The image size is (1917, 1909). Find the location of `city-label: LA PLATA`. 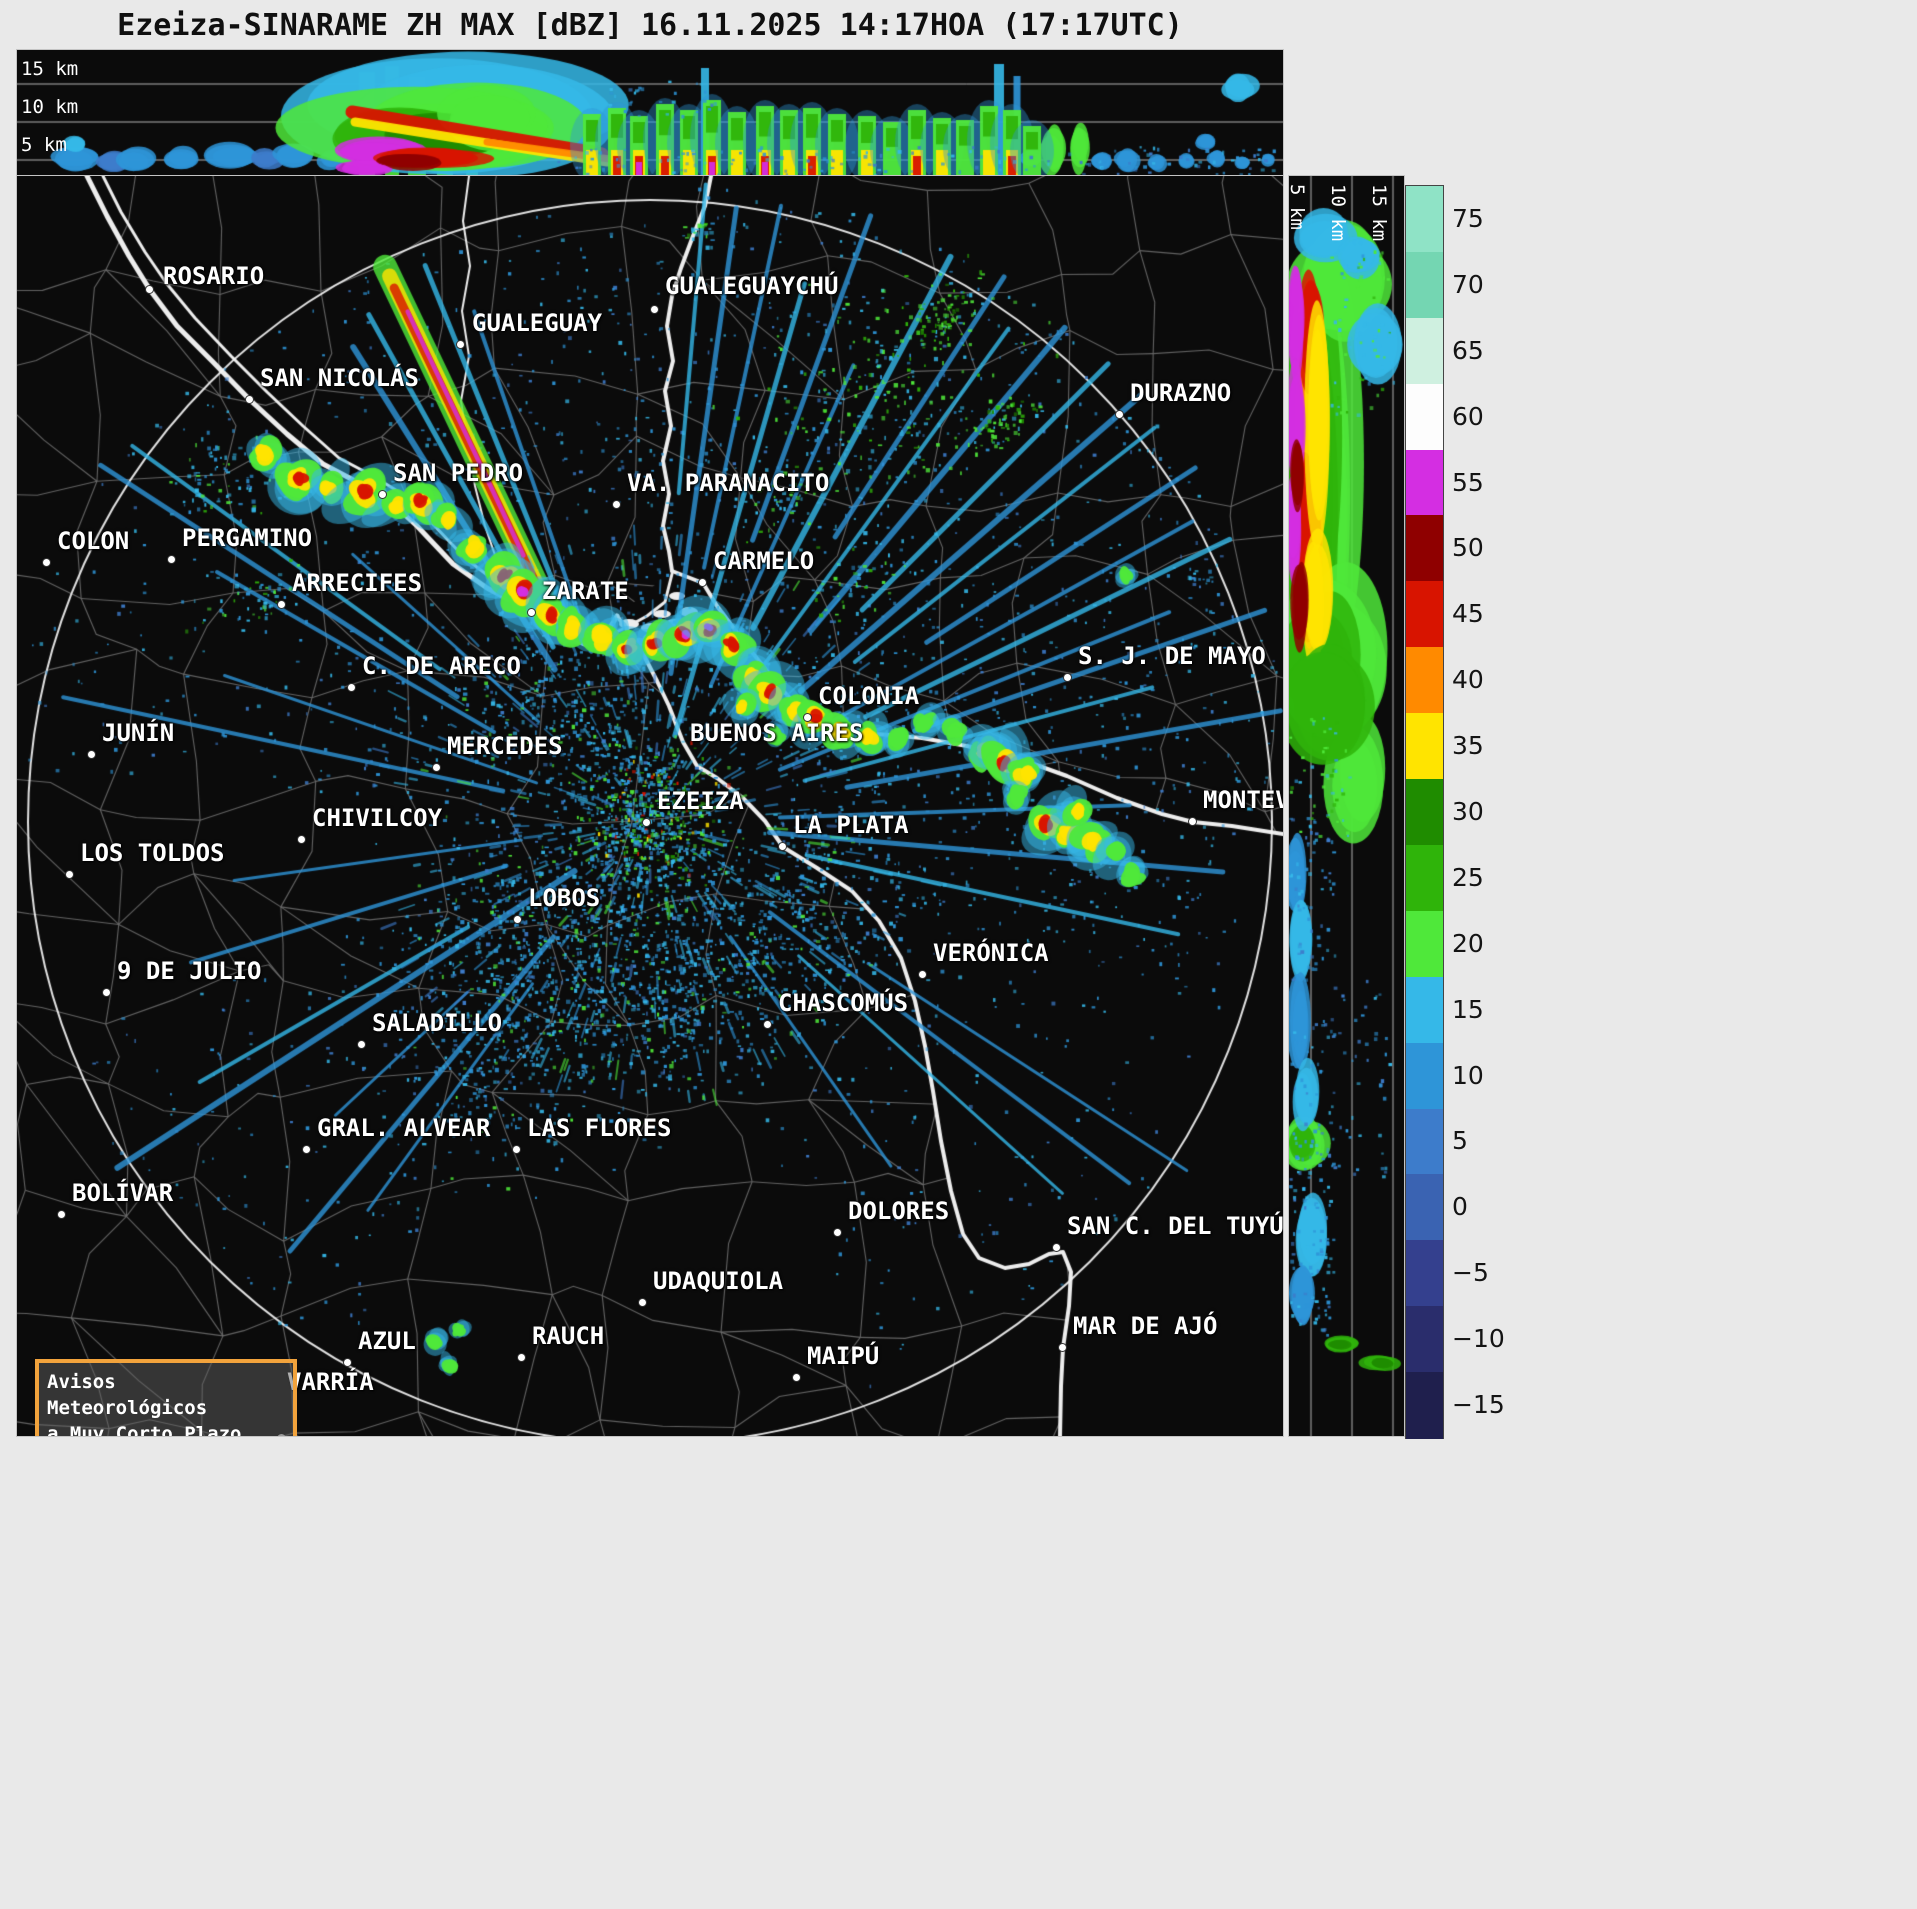

city-label: LA PLATA is located at coordinates (851, 825).